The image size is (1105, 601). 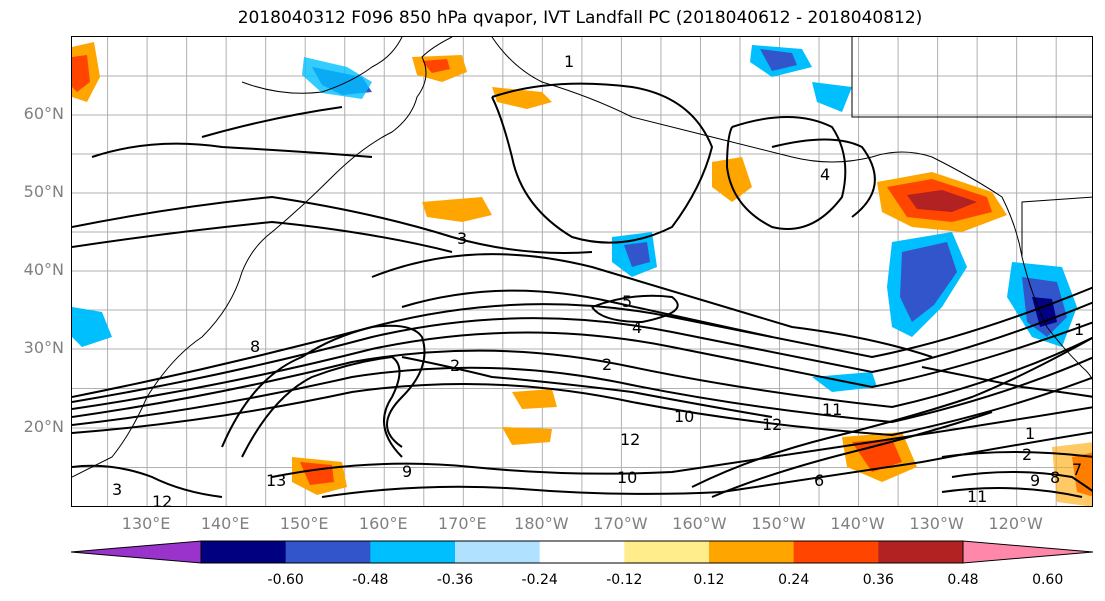 What do you see at coordinates (43, 113) in the screenshot?
I see `lat-label-60n: 60°N` at bounding box center [43, 113].